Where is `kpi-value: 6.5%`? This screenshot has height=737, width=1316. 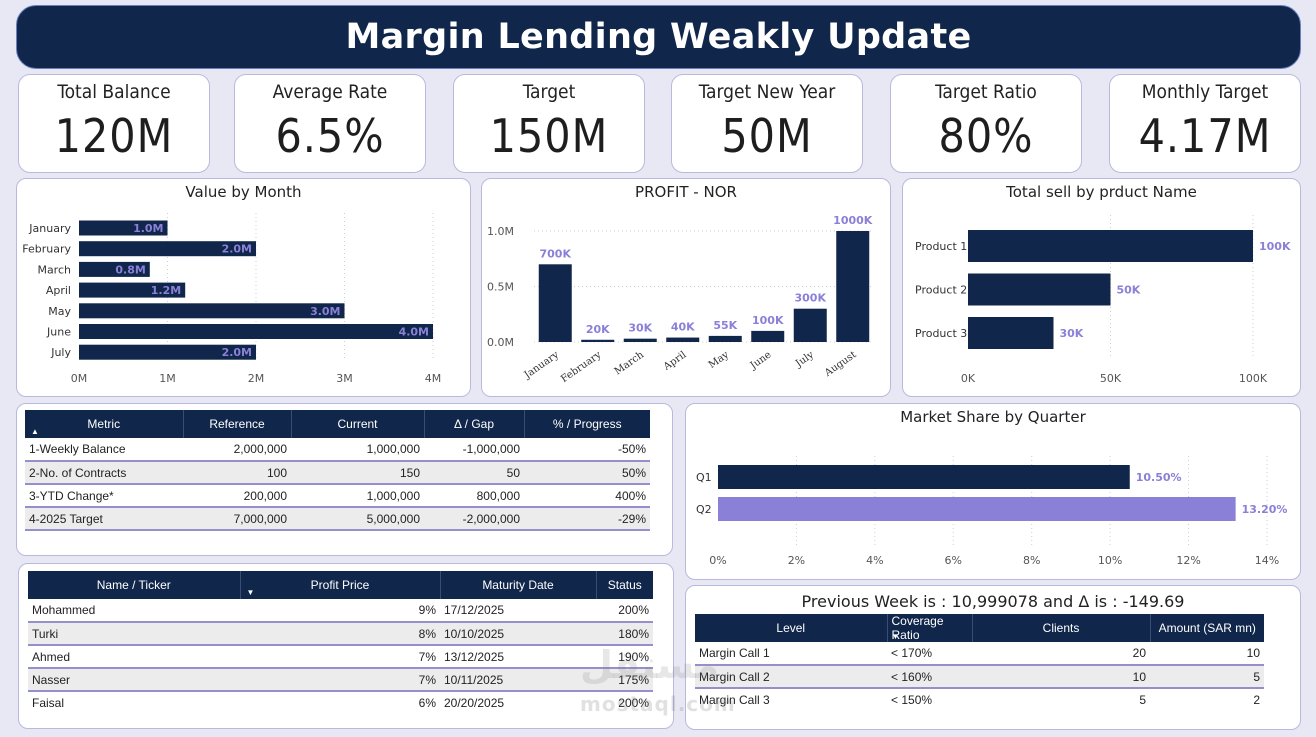 kpi-value: 6.5% is located at coordinates (330, 136).